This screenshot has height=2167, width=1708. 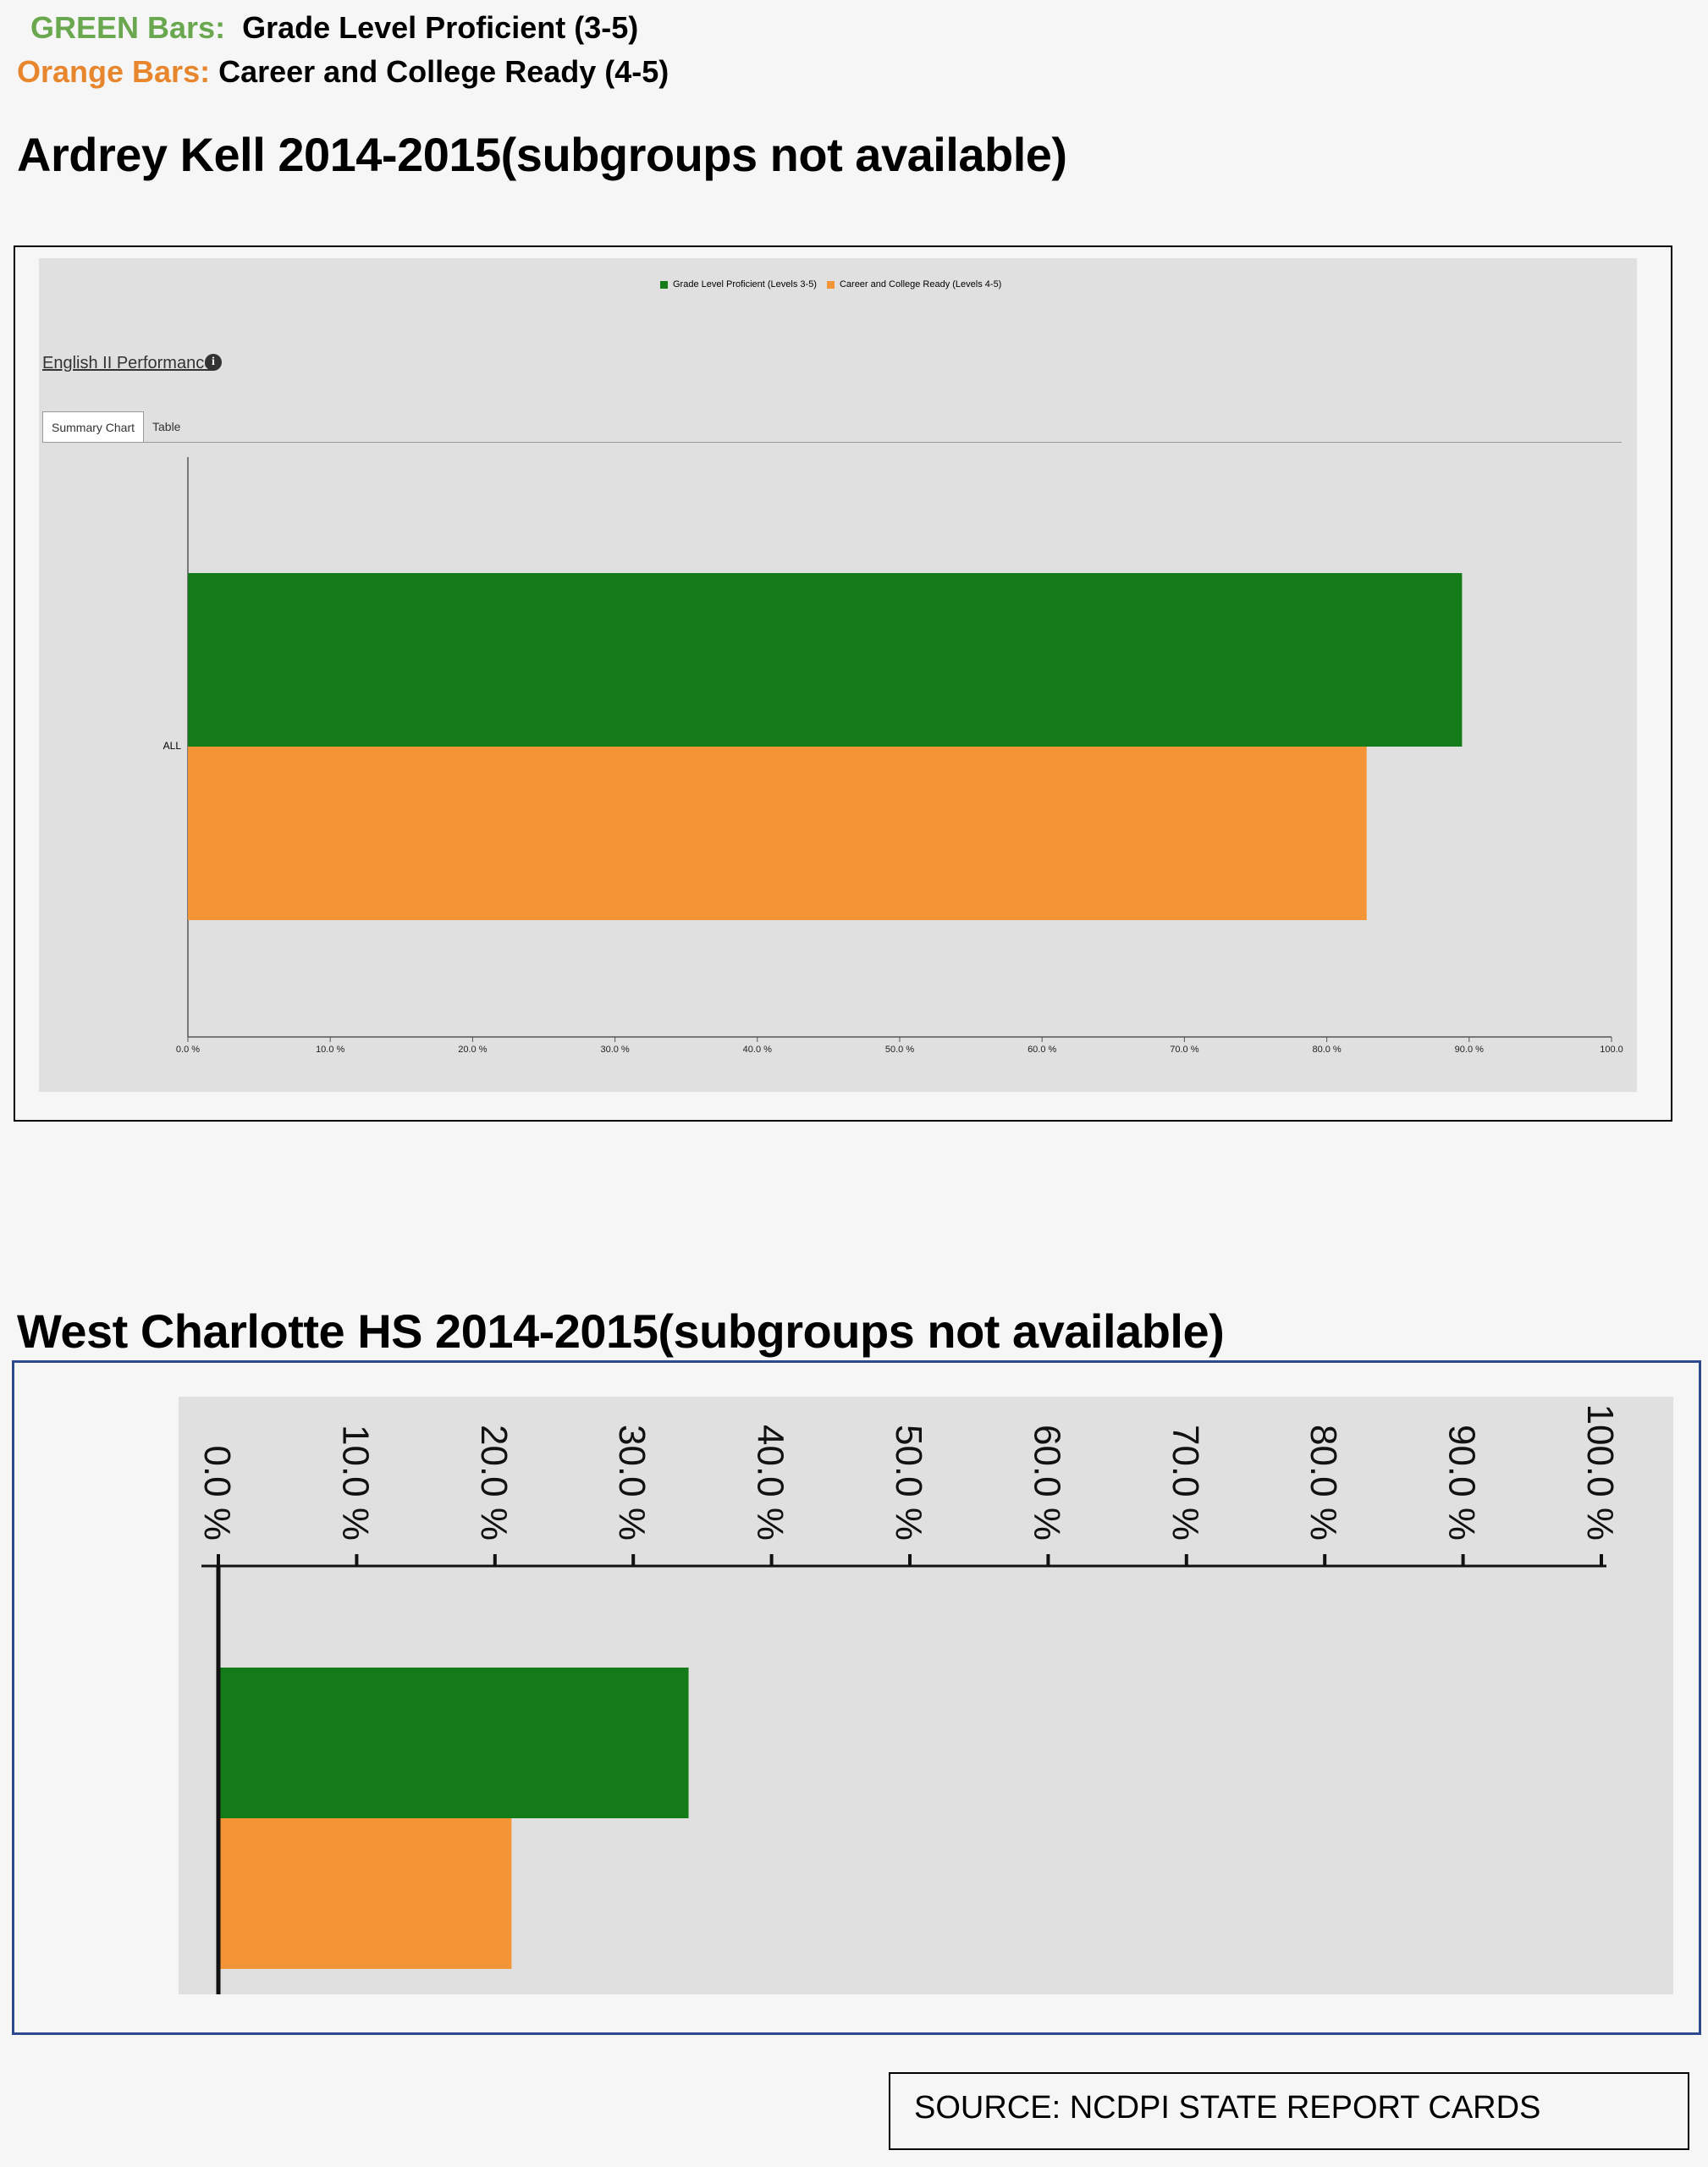 What do you see at coordinates (214, 362) in the screenshot?
I see `info-icon: i` at bounding box center [214, 362].